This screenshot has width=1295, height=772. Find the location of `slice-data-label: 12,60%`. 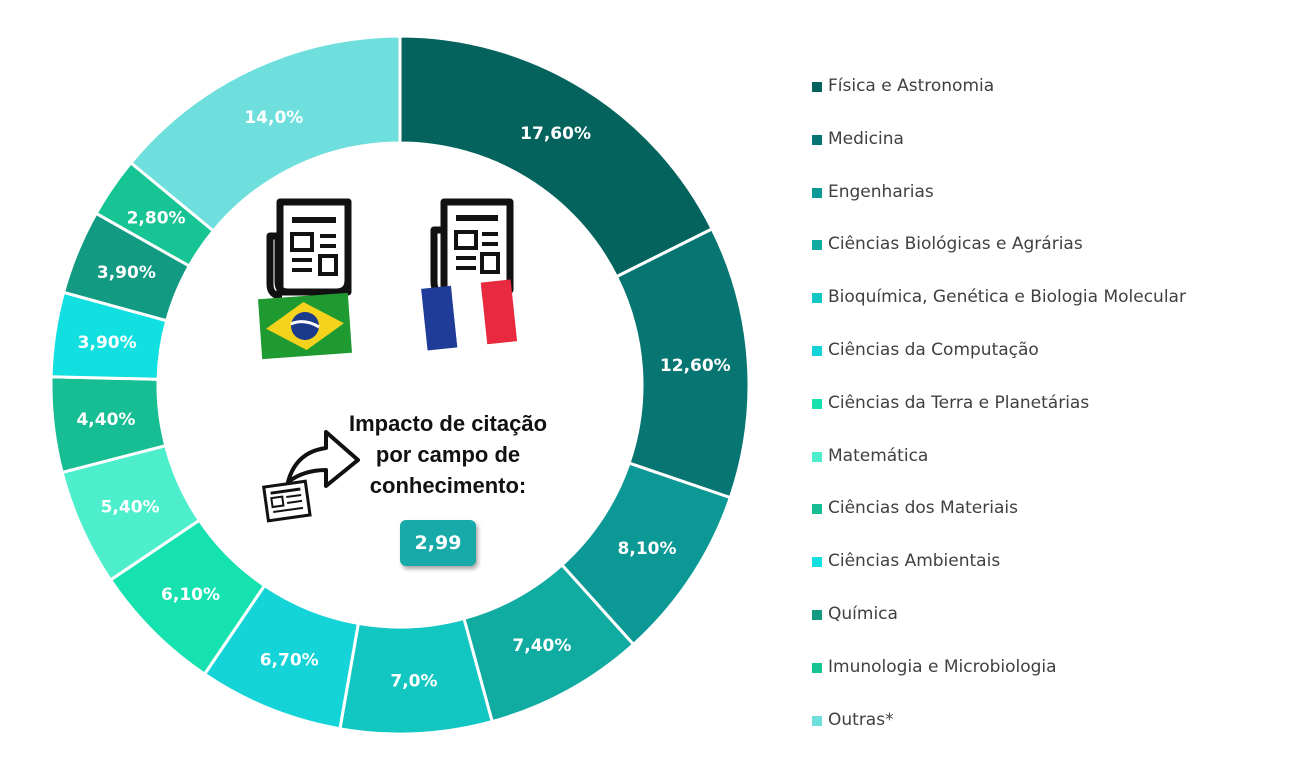

slice-data-label: 12,60% is located at coordinates (695, 366).